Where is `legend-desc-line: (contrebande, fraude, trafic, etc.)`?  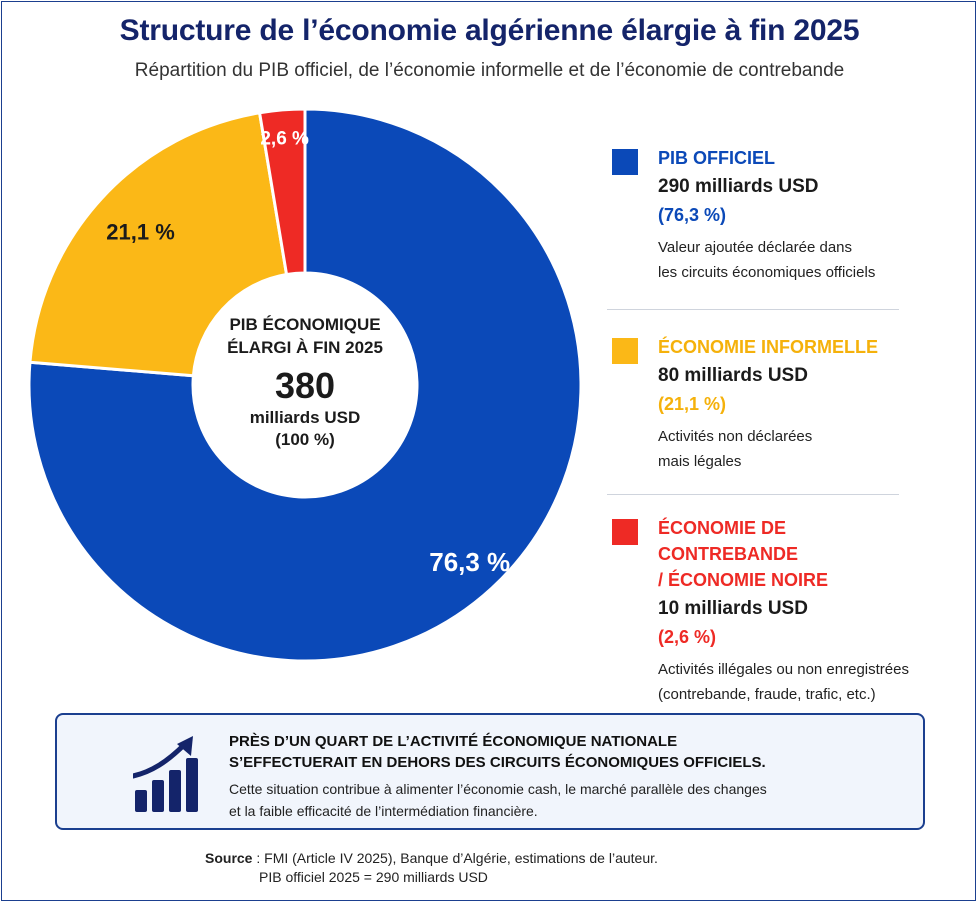 legend-desc-line: (contrebande, fraude, trafic, etc.) is located at coordinates (767, 694).